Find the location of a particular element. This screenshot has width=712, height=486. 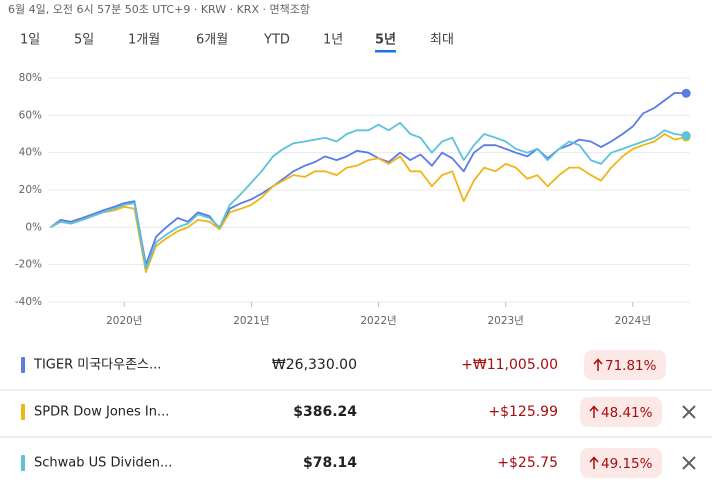

y-tick-label: -20% is located at coordinates (28, 265).